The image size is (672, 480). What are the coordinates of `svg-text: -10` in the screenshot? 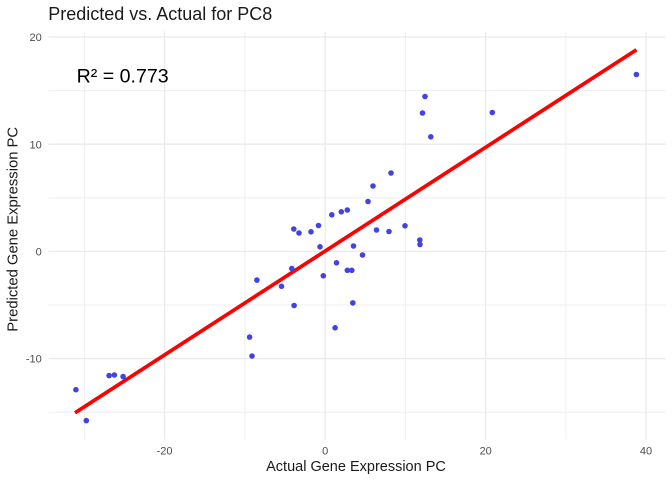 It's located at (34, 360).